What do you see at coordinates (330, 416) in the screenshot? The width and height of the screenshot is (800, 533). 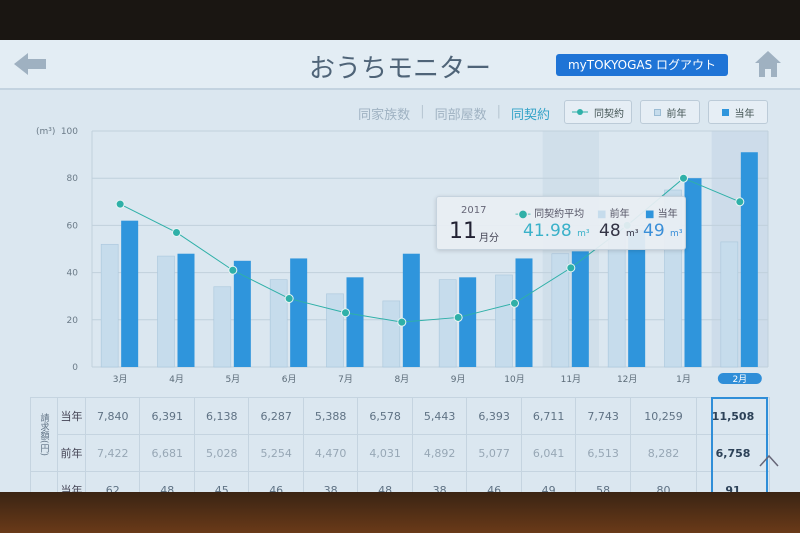 I see `table-cell: 5,388` at bounding box center [330, 416].